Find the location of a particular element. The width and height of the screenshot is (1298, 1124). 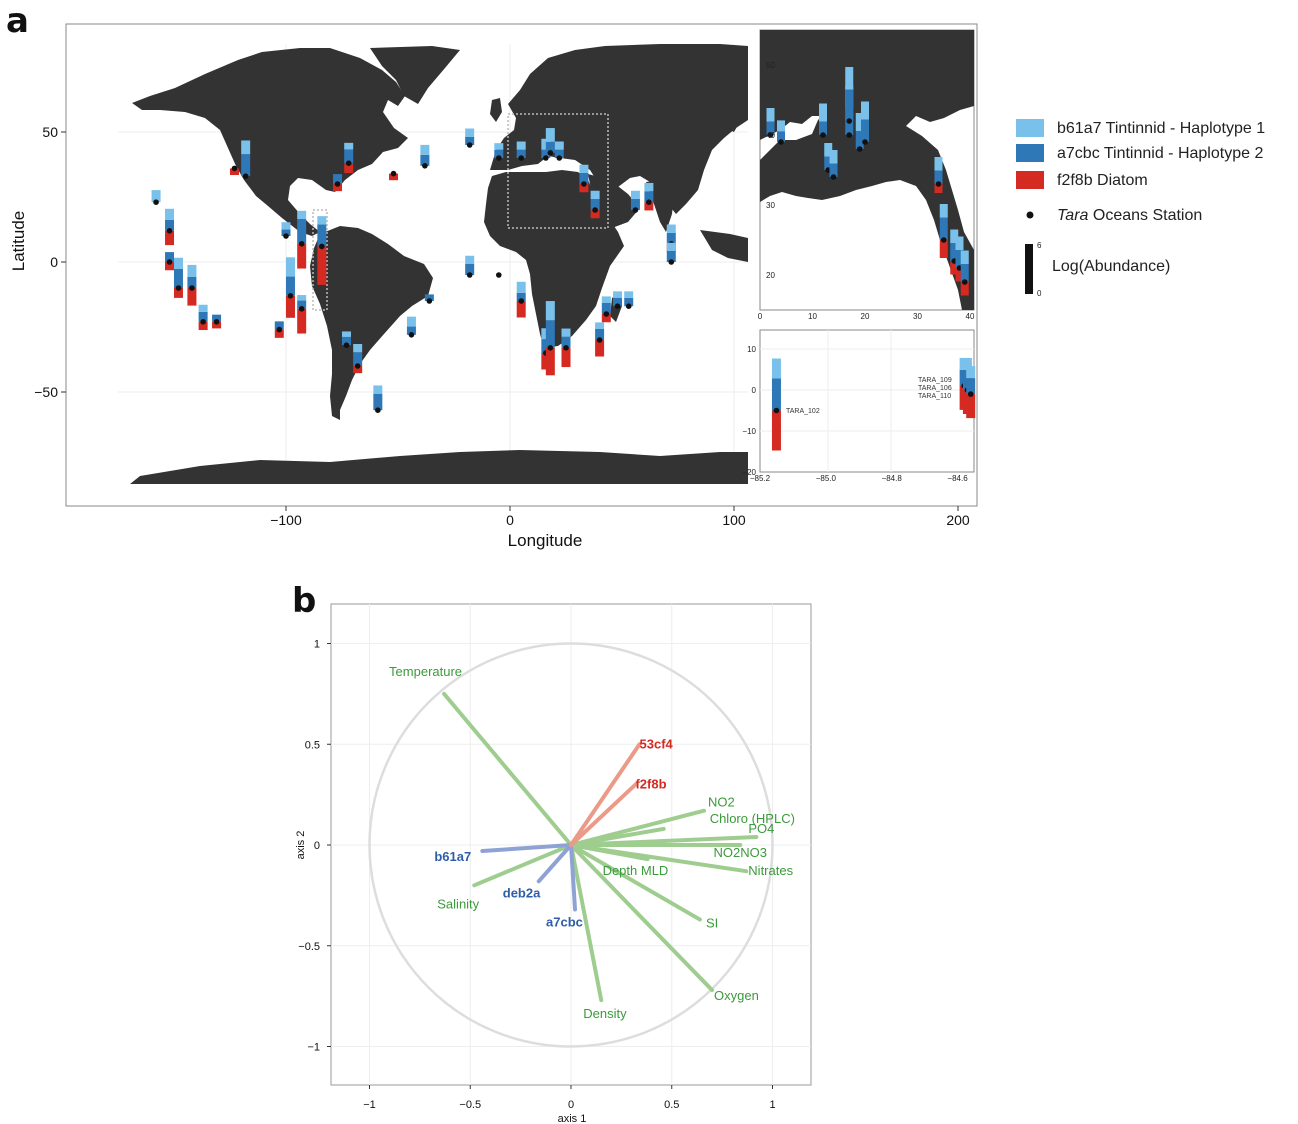

inset-top-ytick: 30 is located at coordinates (770, 205).